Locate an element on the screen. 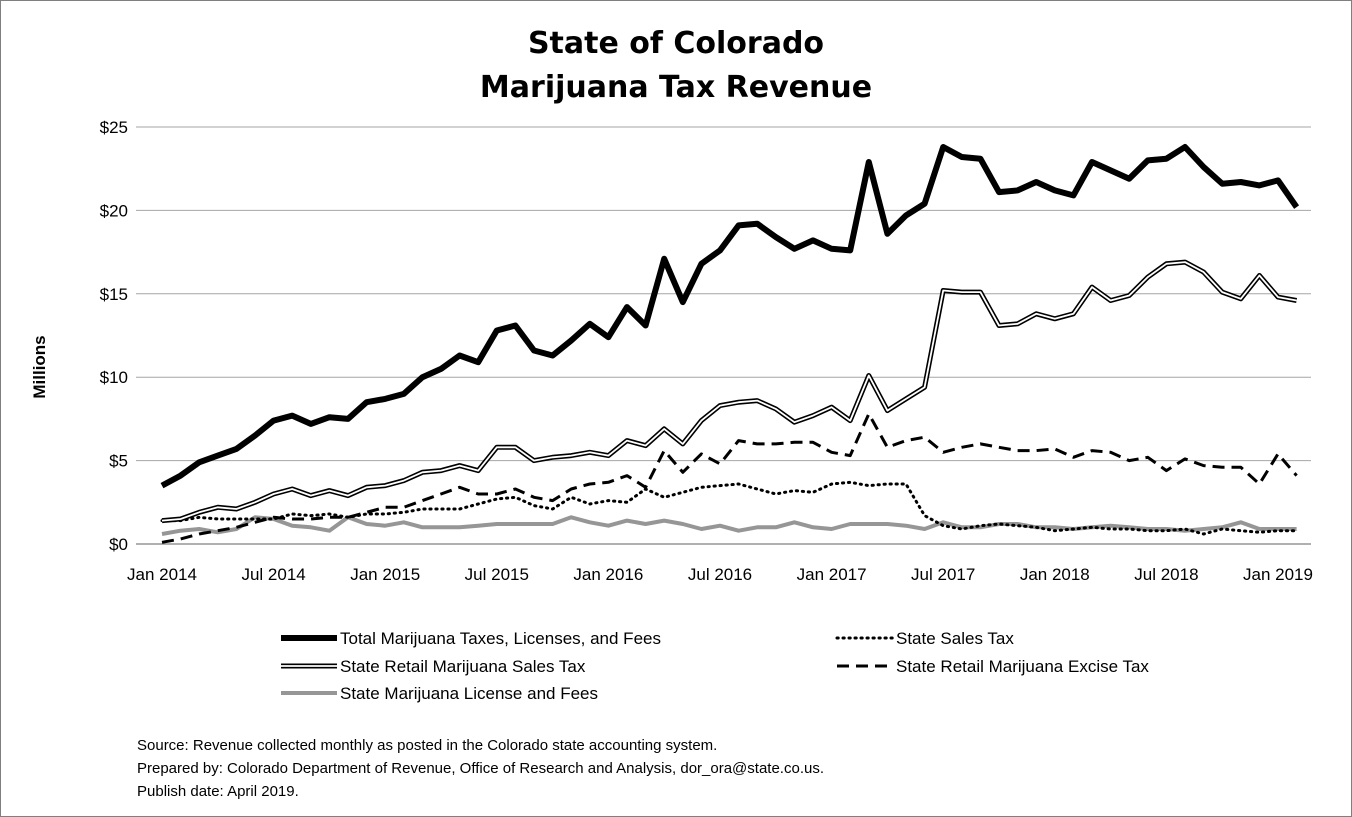 The image size is (1352, 817). legend-label: State Retail Marijuana Excise Tax is located at coordinates (1022, 666).